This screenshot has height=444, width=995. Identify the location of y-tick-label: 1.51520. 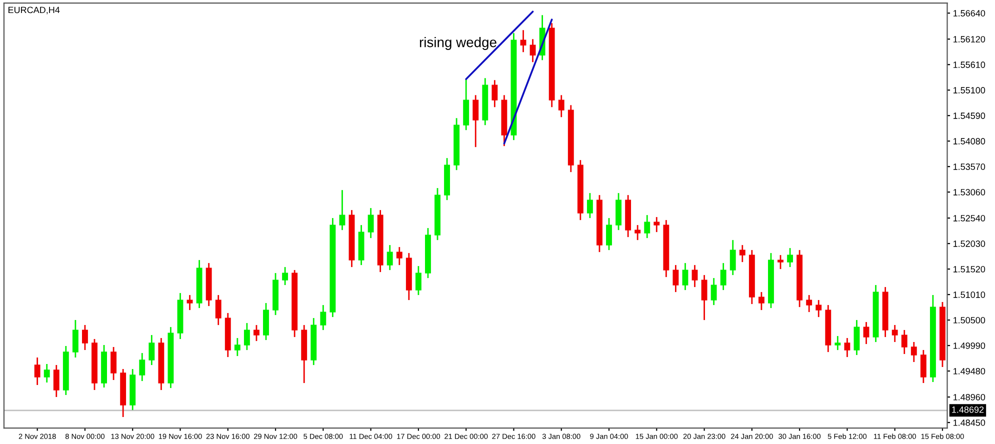
(969, 269).